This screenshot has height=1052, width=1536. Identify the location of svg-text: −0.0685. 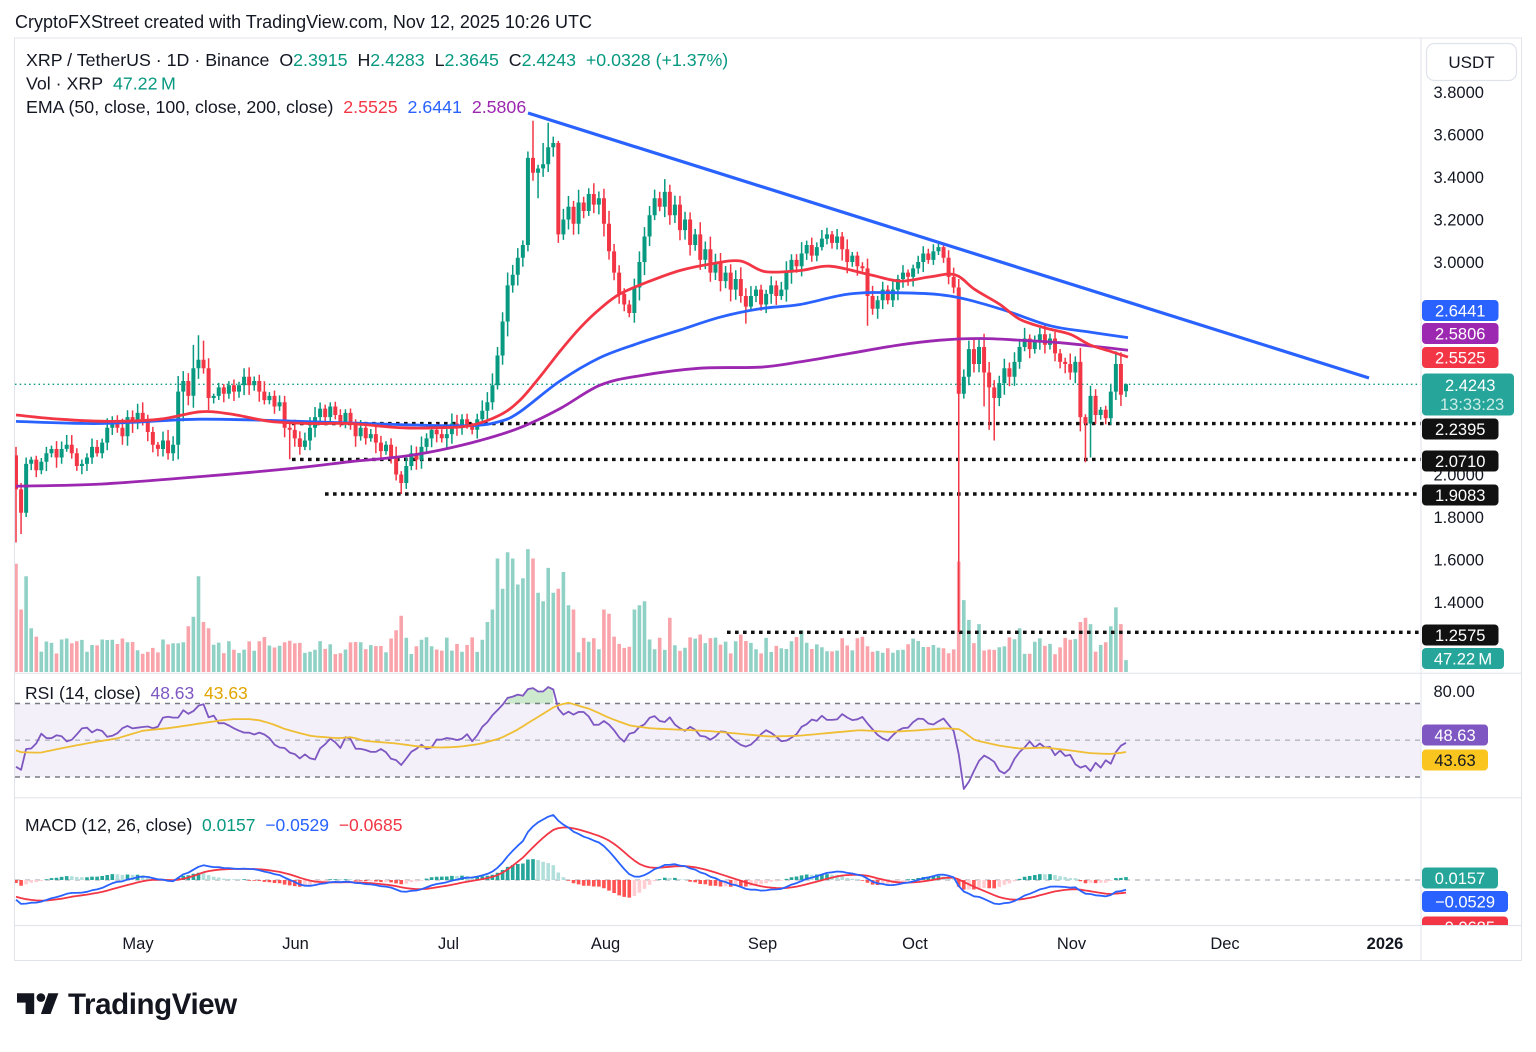
(1465, 928).